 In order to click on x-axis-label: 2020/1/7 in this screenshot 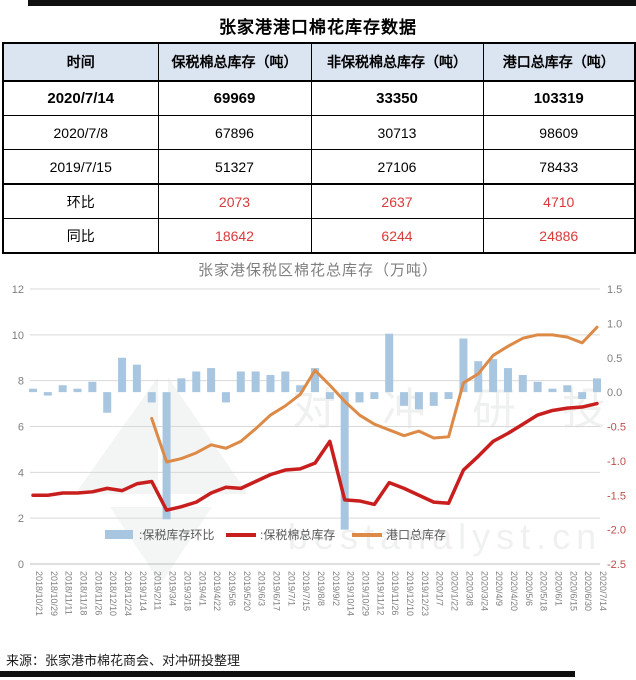, I will do `click(440, 588)`.